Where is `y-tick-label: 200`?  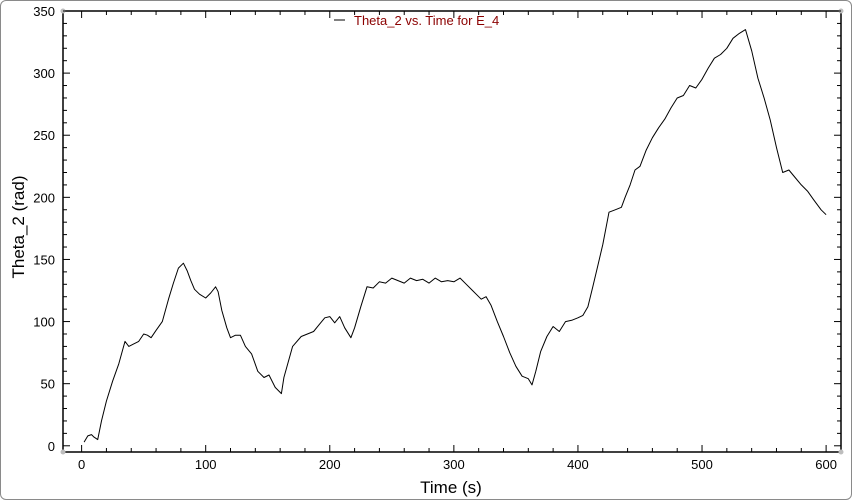
y-tick-label: 200 is located at coordinates (44, 197).